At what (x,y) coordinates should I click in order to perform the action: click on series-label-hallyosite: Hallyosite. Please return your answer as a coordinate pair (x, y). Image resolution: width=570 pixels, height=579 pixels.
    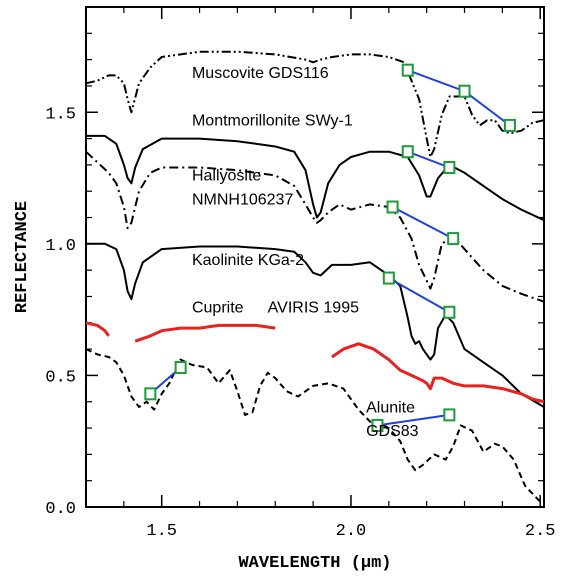
    Looking at the image, I should click on (226, 176).